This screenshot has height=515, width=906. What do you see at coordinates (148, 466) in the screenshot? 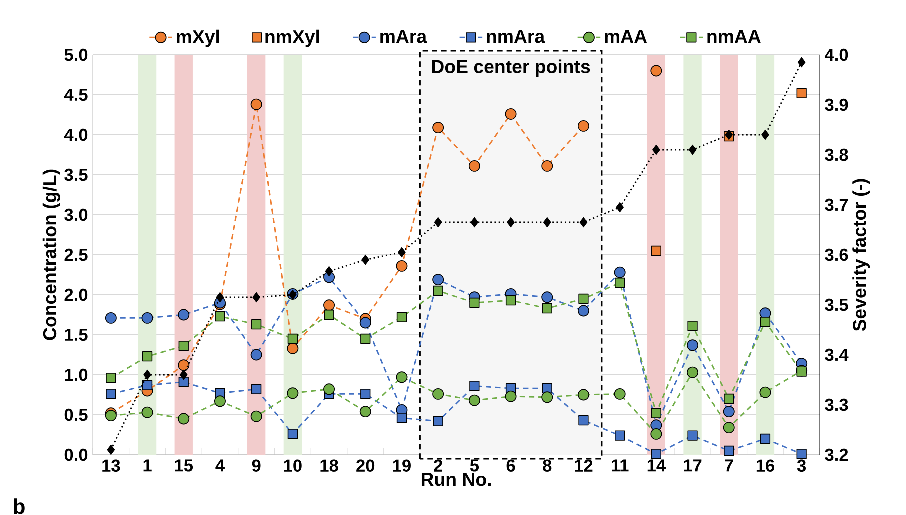
I see `x-tick-label: 1` at bounding box center [148, 466].